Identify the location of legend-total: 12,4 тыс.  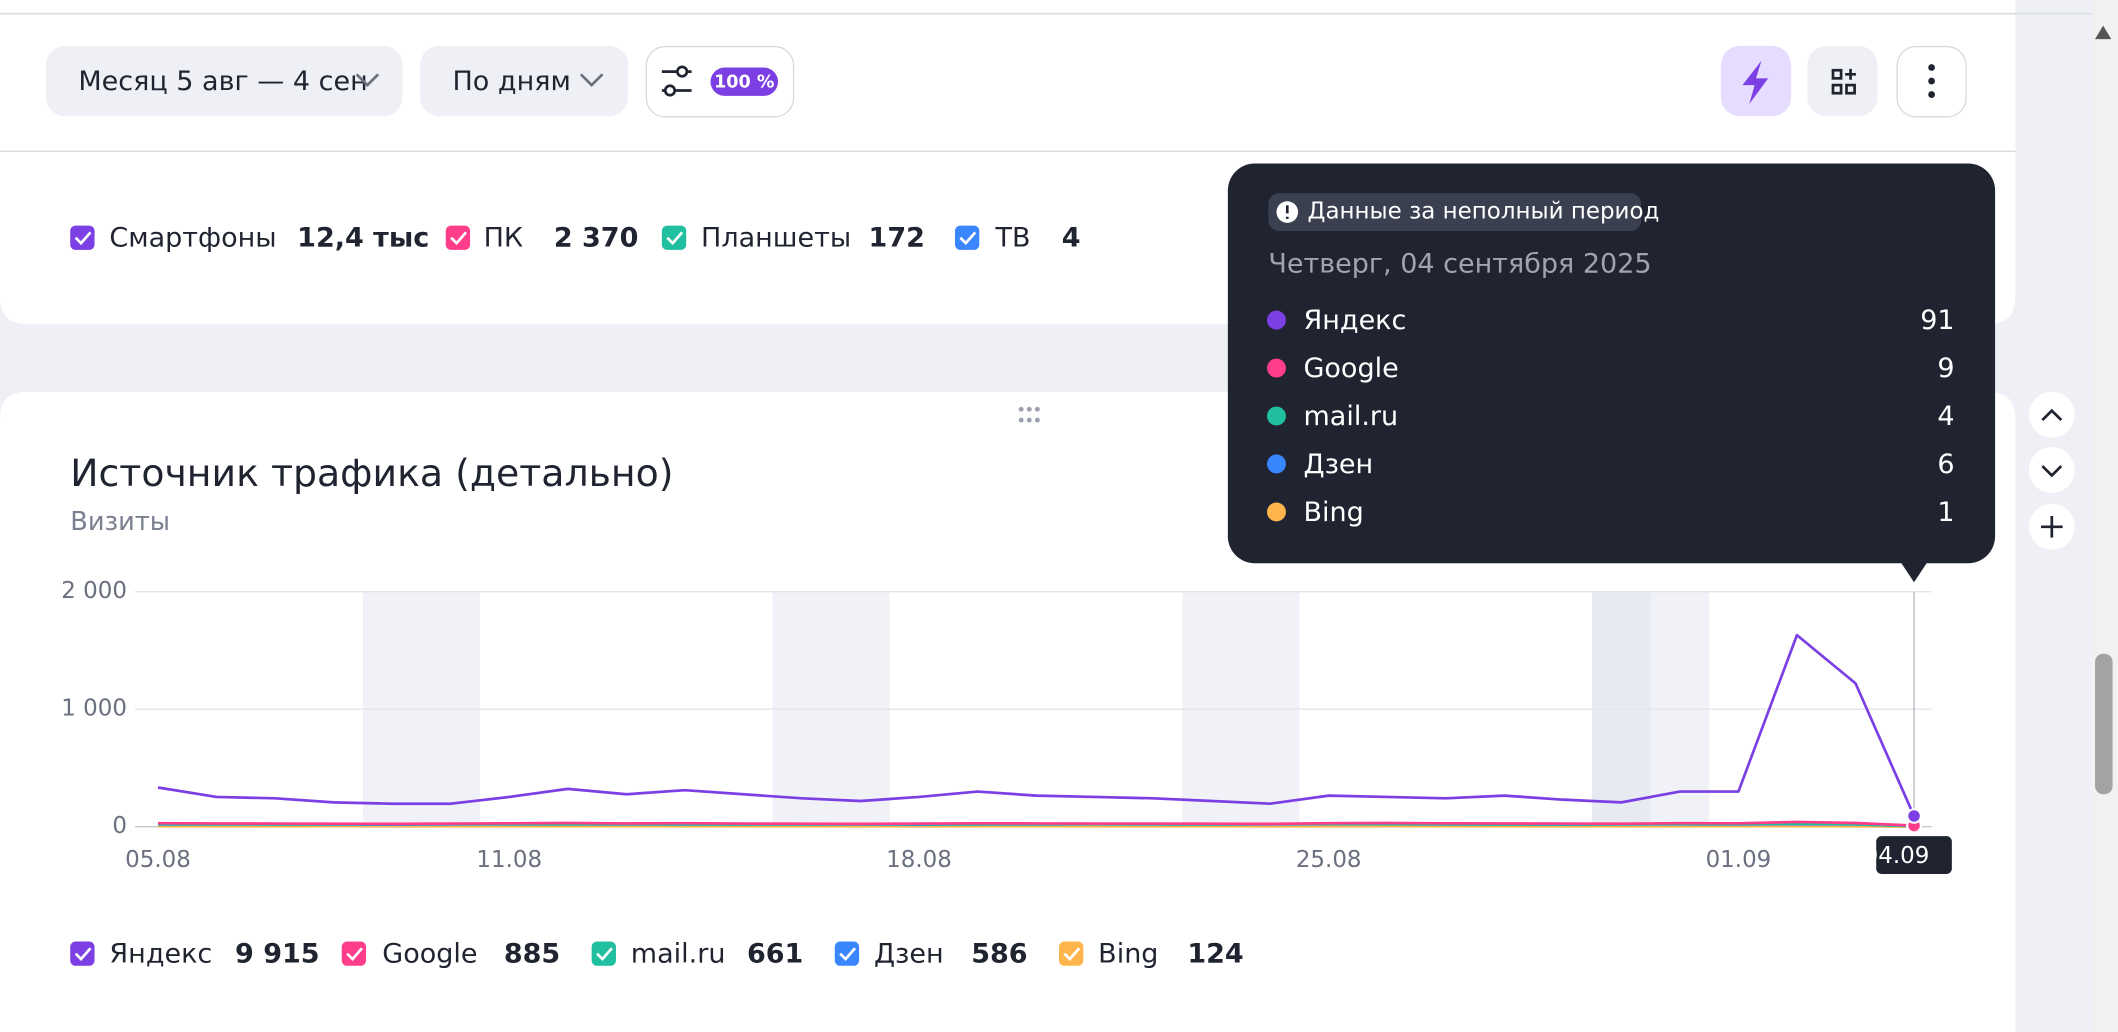
(363, 238).